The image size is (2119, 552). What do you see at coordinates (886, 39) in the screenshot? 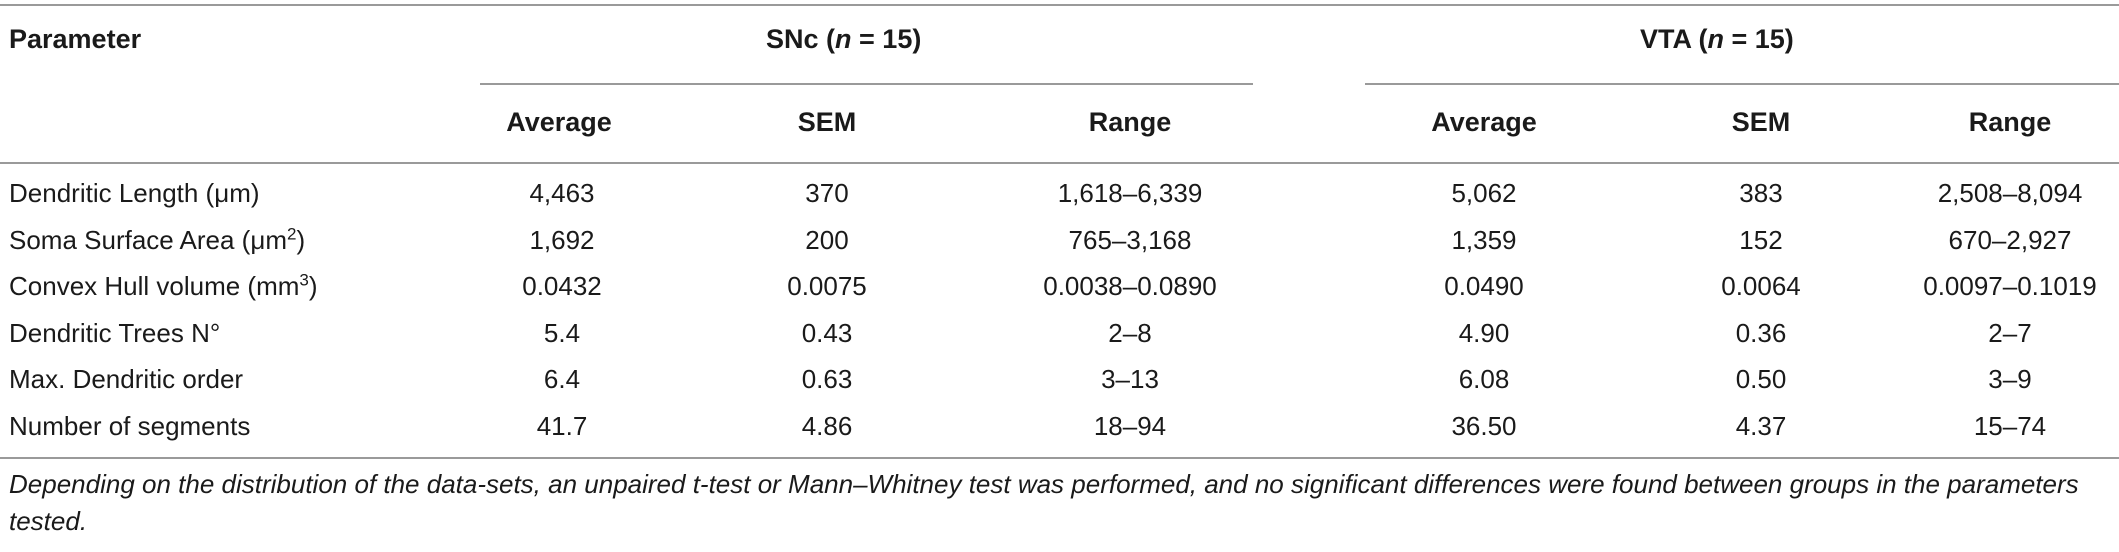
I see `header-snc-suffix: = 15)` at bounding box center [886, 39].